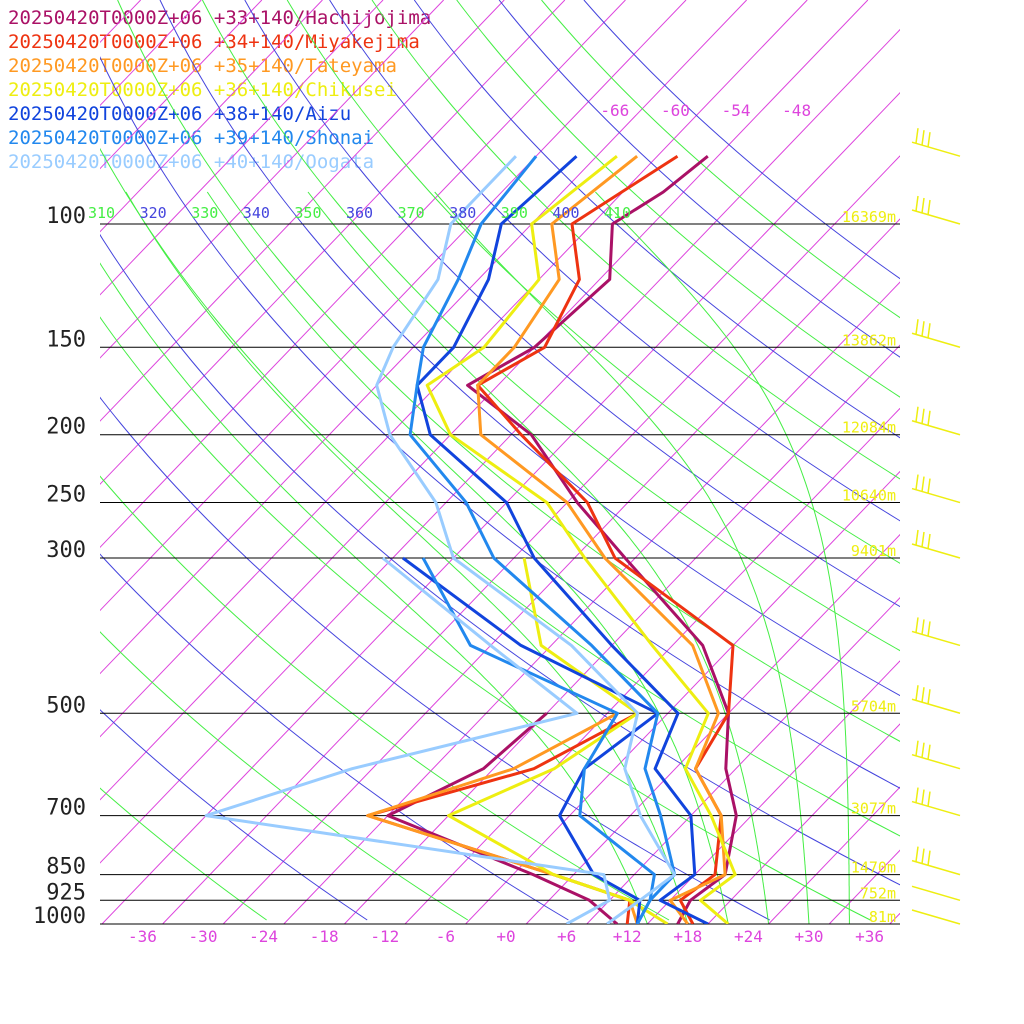 This screenshot has height=1024, width=1024. Describe the element at coordinates (66, 495) in the screenshot. I see `pressure-label: 250` at that location.